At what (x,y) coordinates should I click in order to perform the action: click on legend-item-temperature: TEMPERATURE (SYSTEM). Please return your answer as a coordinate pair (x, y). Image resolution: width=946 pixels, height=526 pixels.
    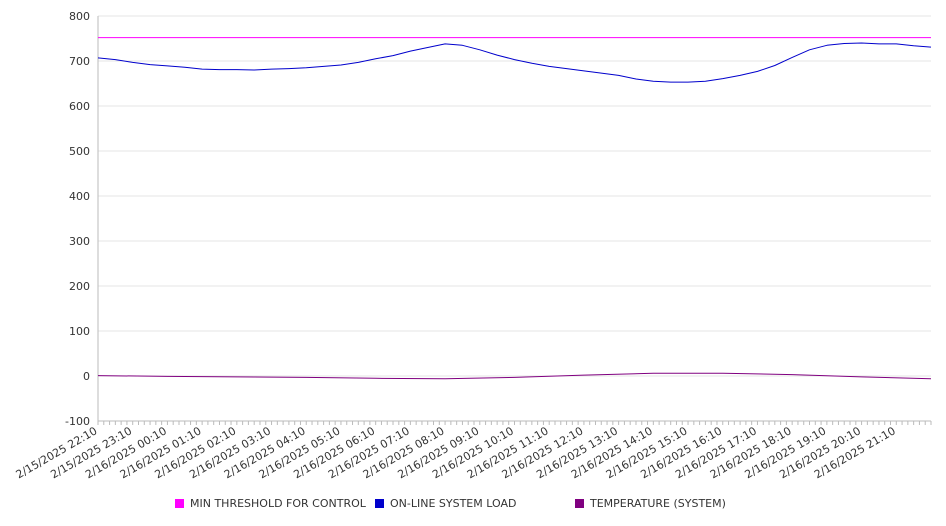
    Looking at the image, I should click on (650, 503).